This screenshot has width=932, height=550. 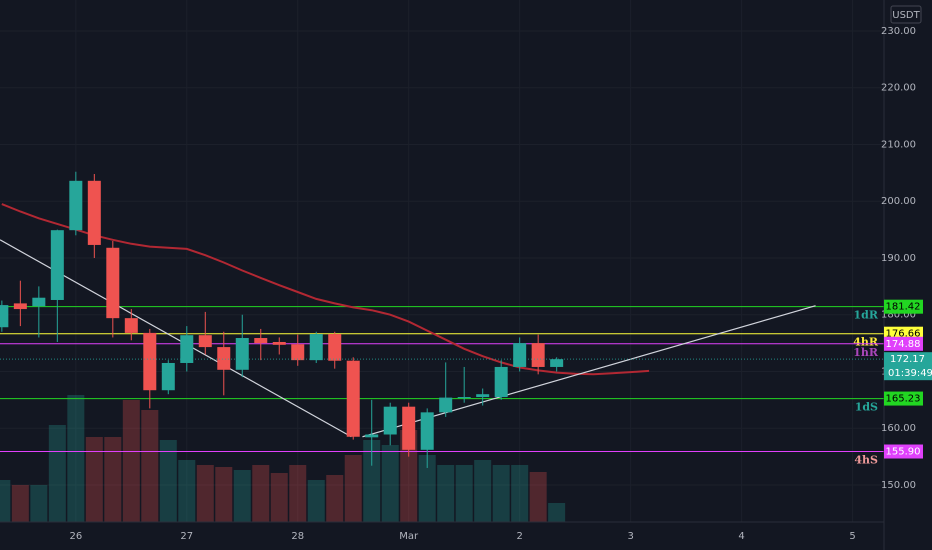 What do you see at coordinates (866, 460) in the screenshot?
I see `level-name: 4hS` at bounding box center [866, 460].